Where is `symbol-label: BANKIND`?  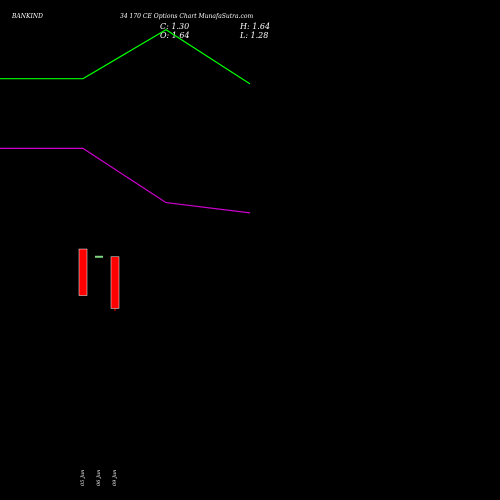
symbol-label: BANKIND is located at coordinates (27, 16).